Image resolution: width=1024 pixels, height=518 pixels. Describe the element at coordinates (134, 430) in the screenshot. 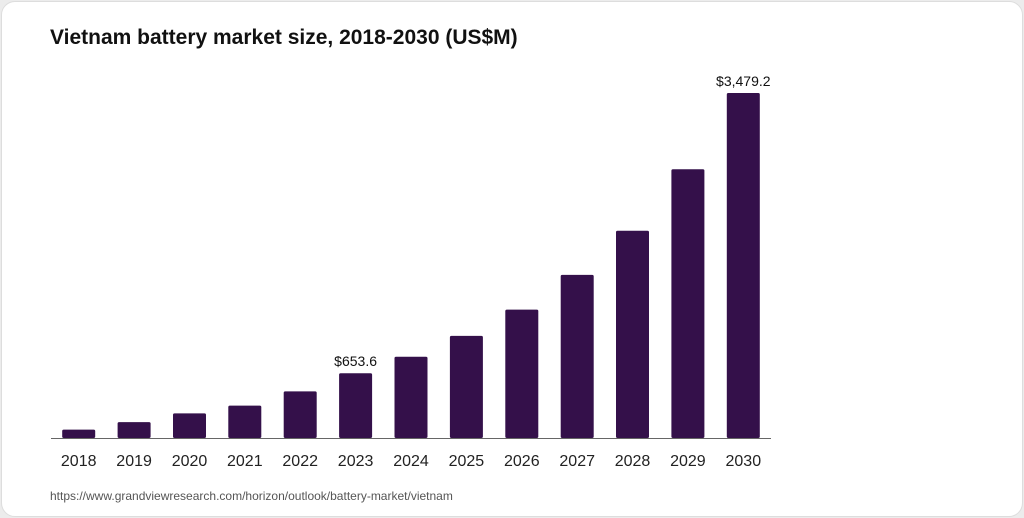

I see `bar-2019` at that location.